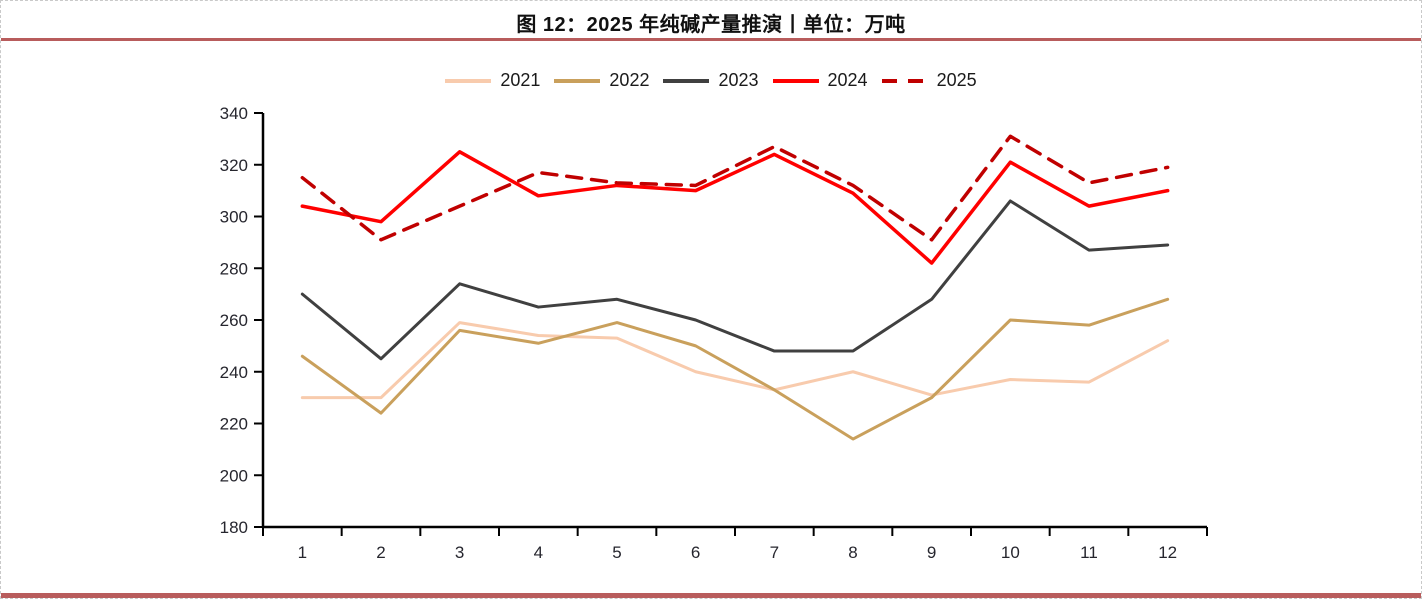  I want to click on legend-label: 2025, so click(956, 80).